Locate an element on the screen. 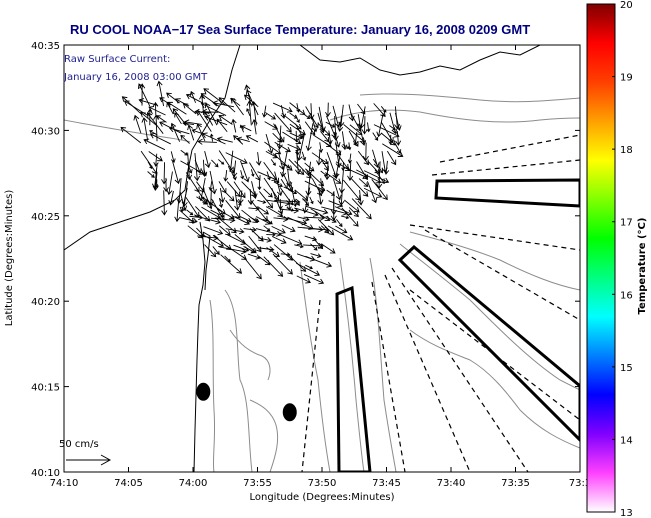 This screenshot has height=518, width=651. y-tick-label: 40:35 is located at coordinates (45, 46).